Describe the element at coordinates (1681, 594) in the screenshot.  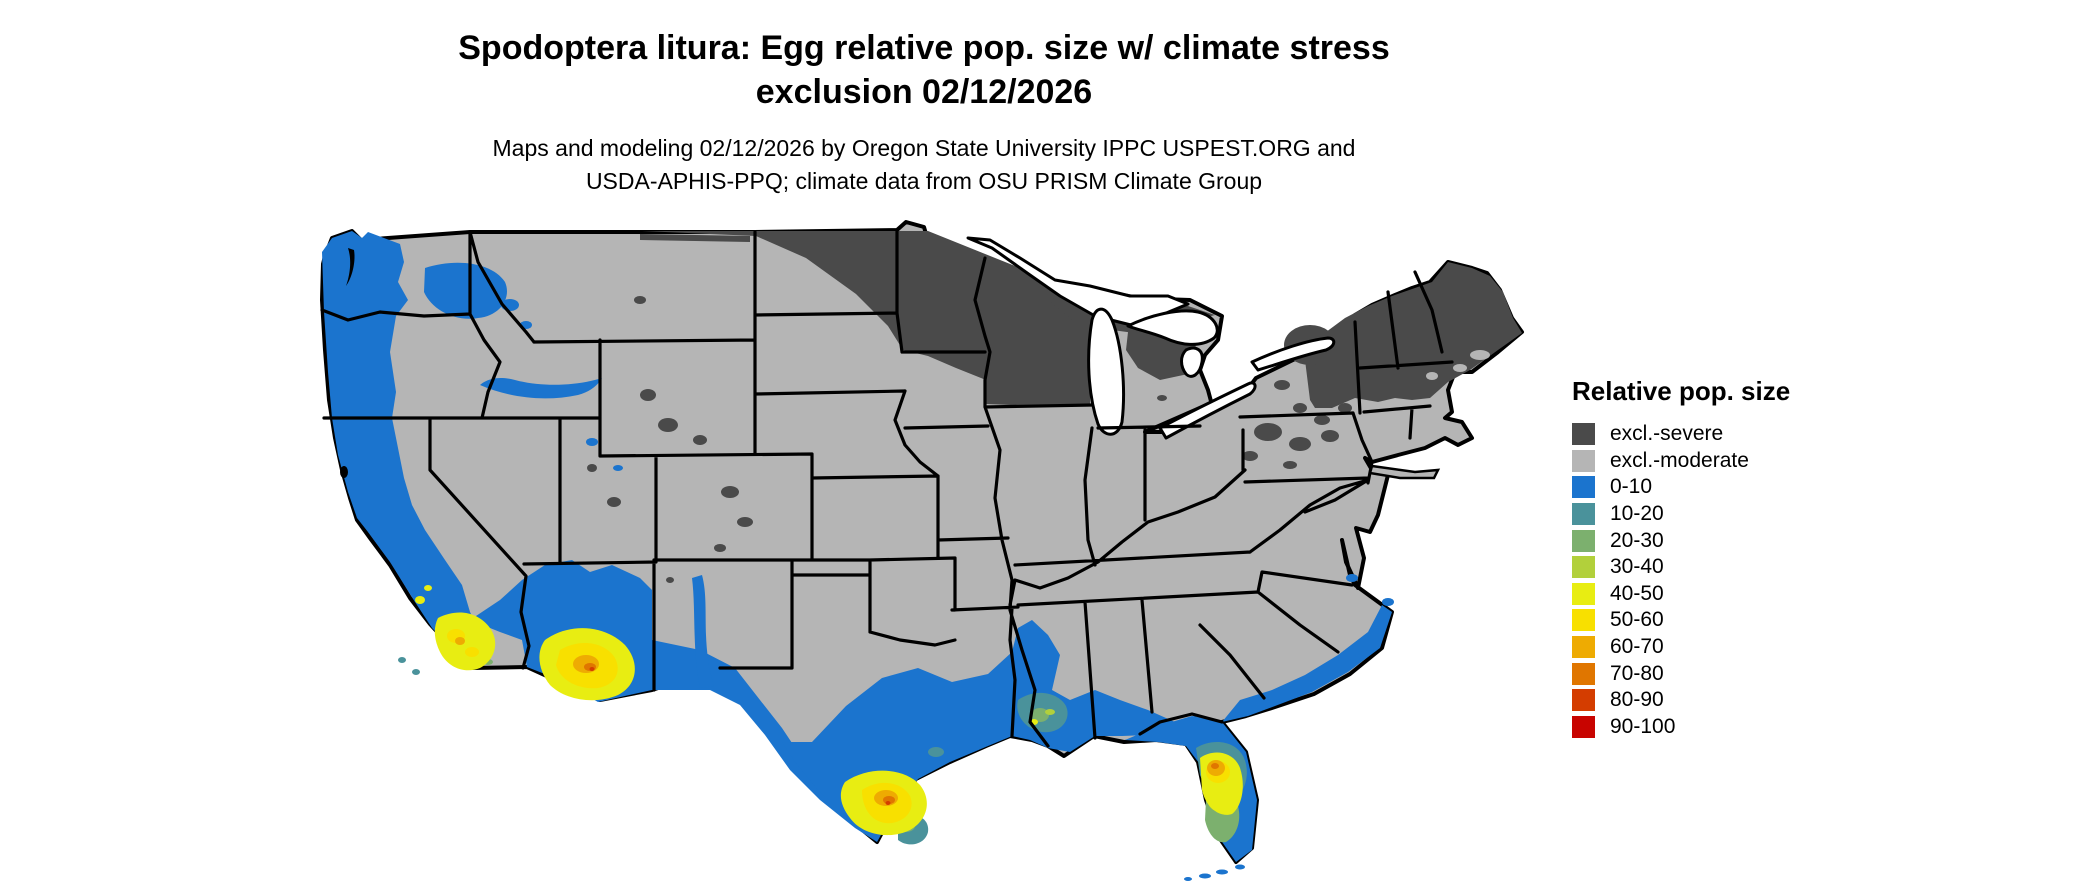
I see `legend-item: 40-50` at that location.